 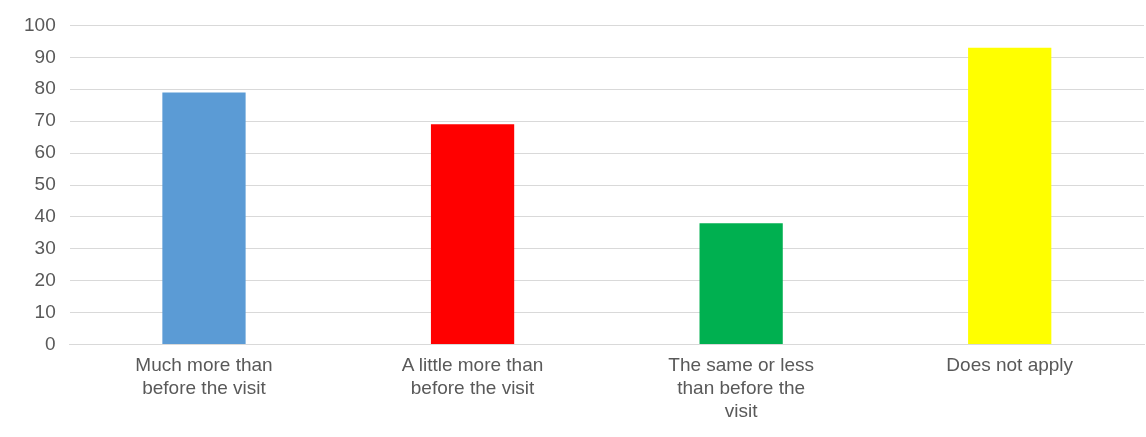 I want to click on x-tick-label: The same or less than before the visit, so click(x=741, y=387).